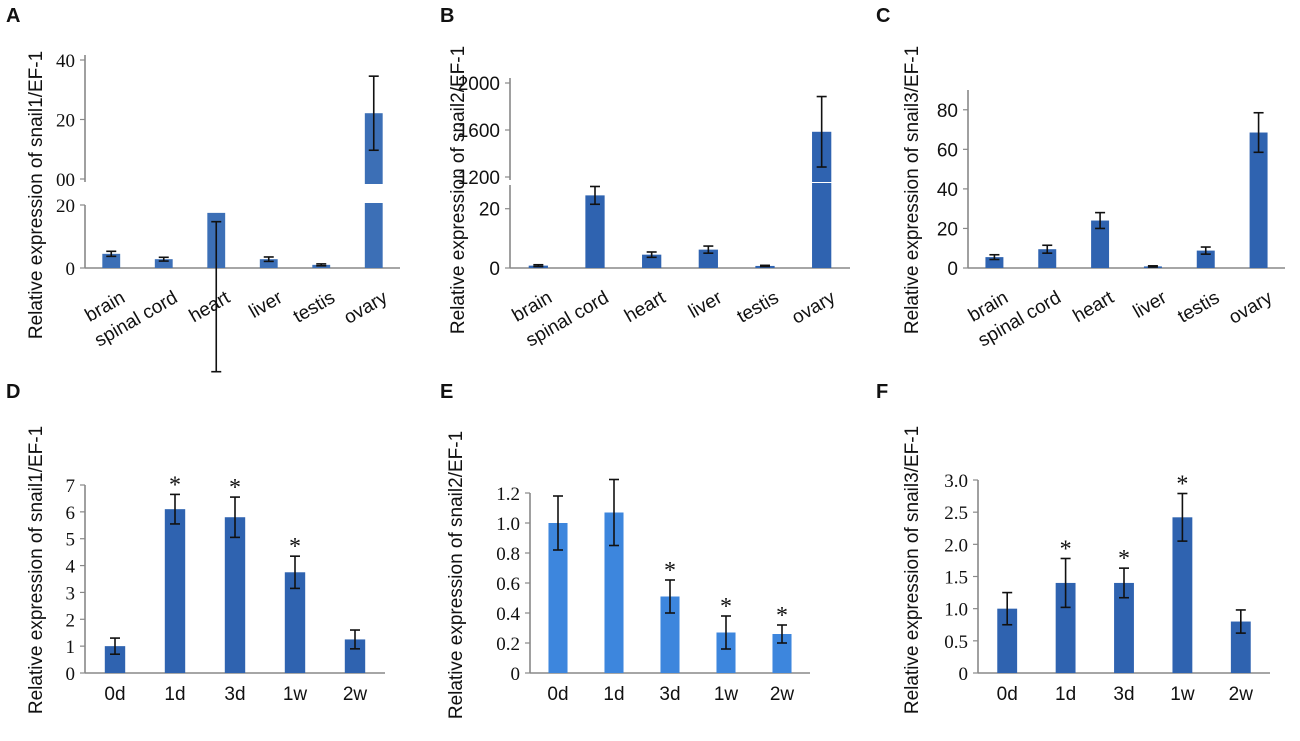 The width and height of the screenshot is (1300, 741). What do you see at coordinates (71, 567) in the screenshot?
I see `y-tick-label: 4` at bounding box center [71, 567].